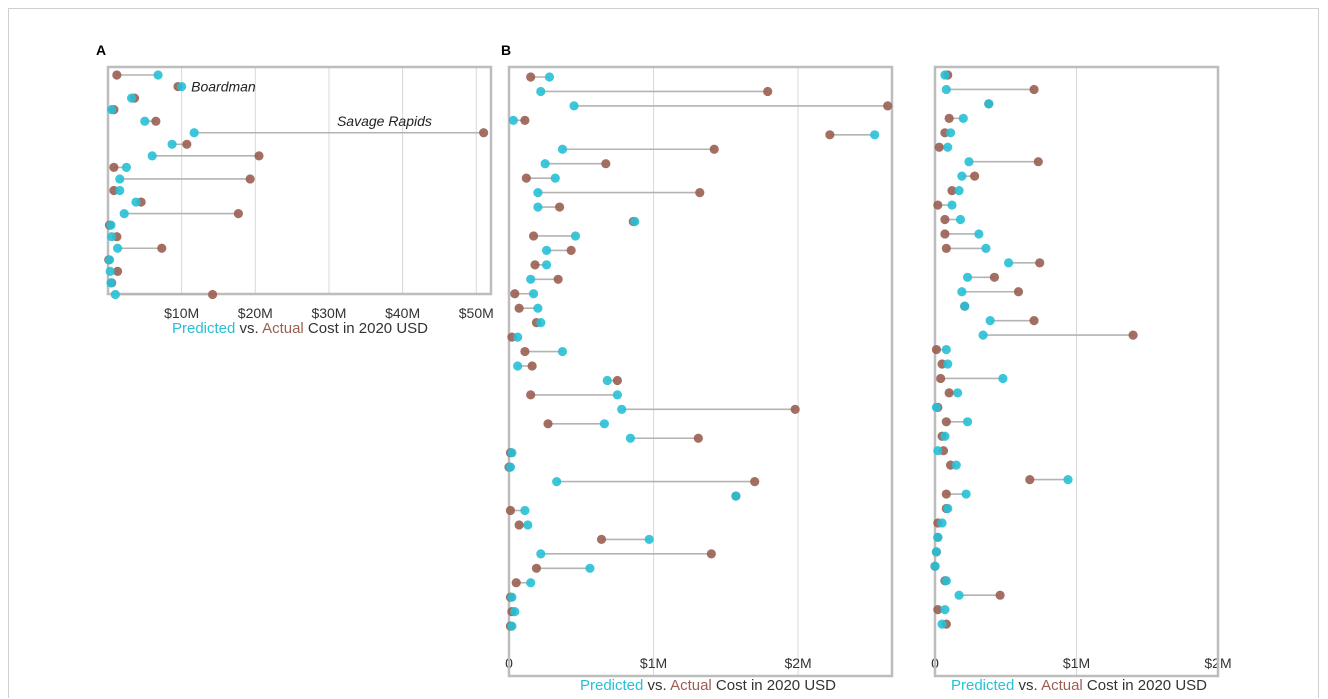  I want to click on panel-letter: A, so click(101, 50).